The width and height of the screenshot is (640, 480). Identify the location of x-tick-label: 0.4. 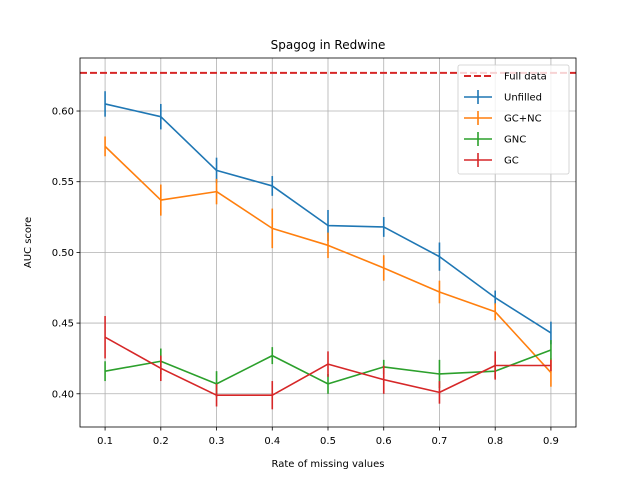
(272, 441).